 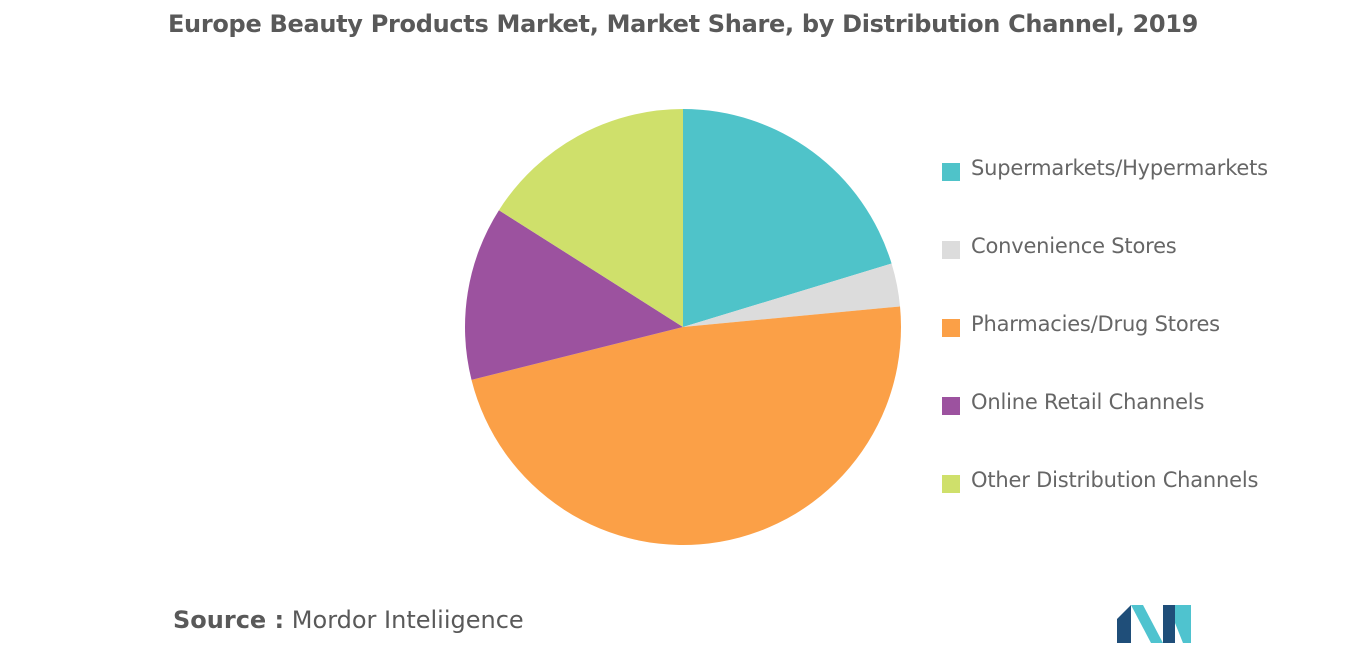 What do you see at coordinates (686, 426) in the screenshot?
I see `pie-slice-pharmacies-drug-stores` at bounding box center [686, 426].